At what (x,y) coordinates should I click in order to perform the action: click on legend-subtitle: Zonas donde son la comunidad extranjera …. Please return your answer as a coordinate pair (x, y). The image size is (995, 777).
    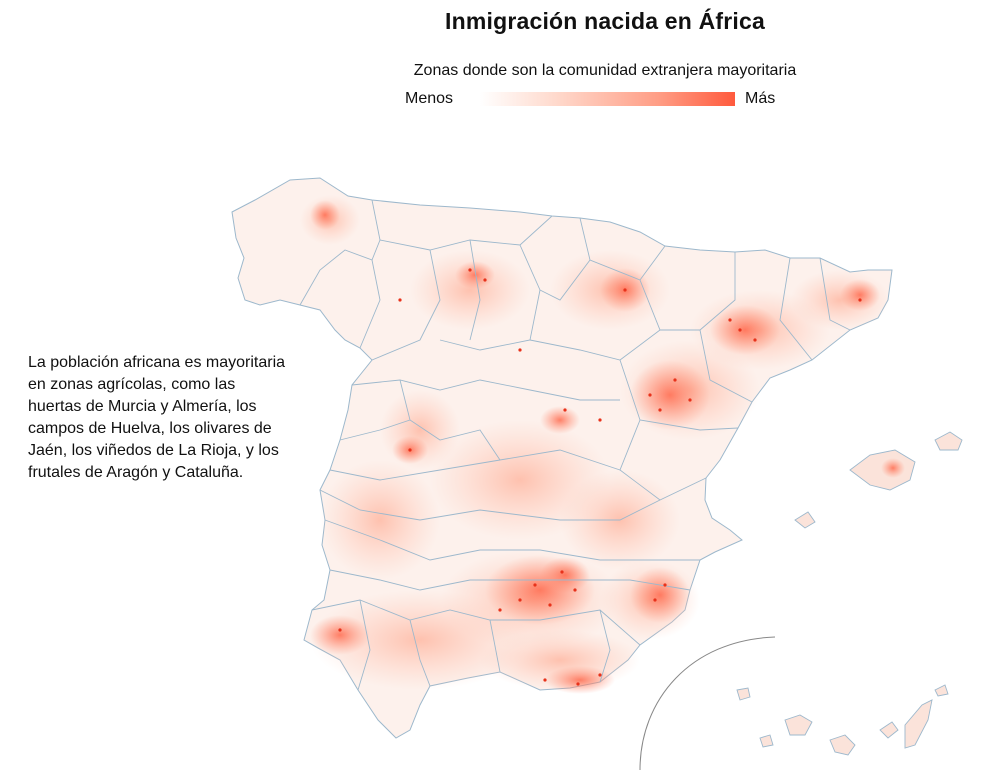
    Looking at the image, I should click on (605, 70).